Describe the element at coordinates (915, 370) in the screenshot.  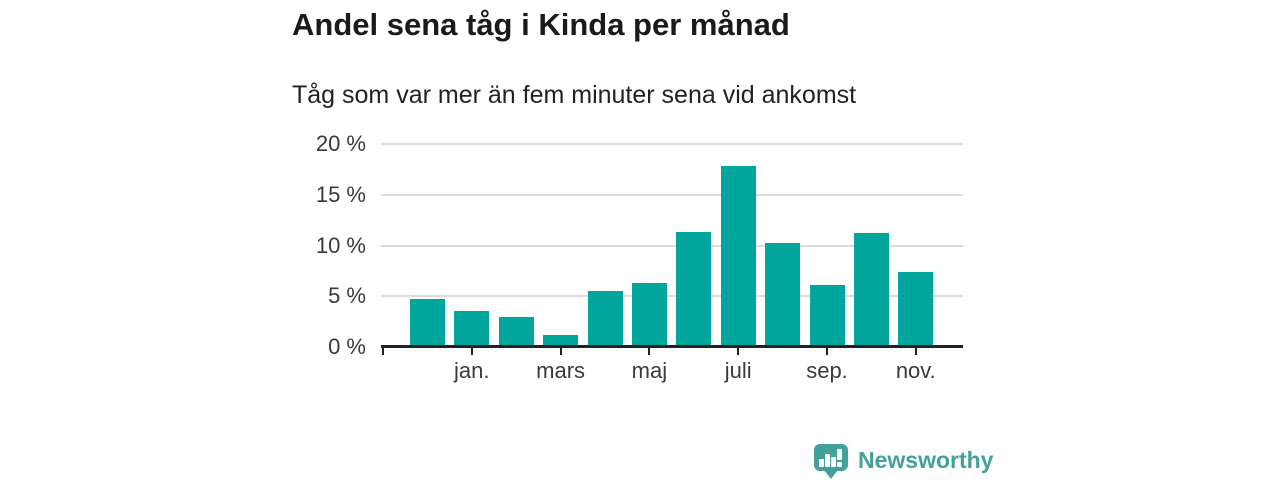
I see `x-axis-label-nov.: nov.` at that location.